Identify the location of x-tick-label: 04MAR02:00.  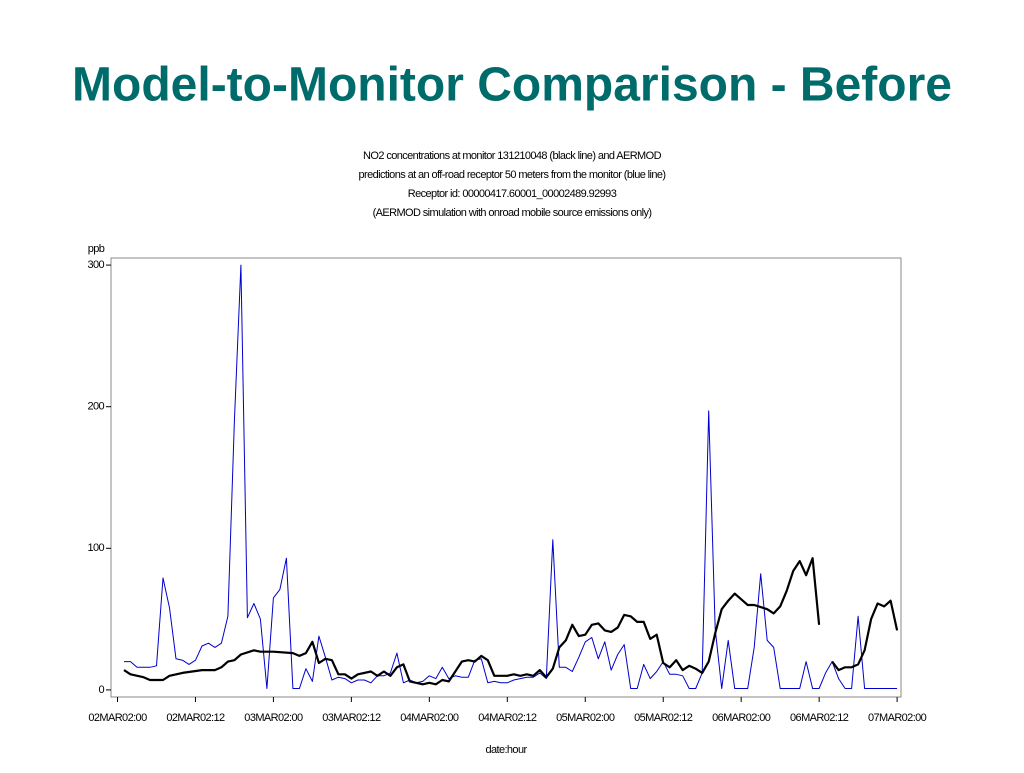
(429, 718).